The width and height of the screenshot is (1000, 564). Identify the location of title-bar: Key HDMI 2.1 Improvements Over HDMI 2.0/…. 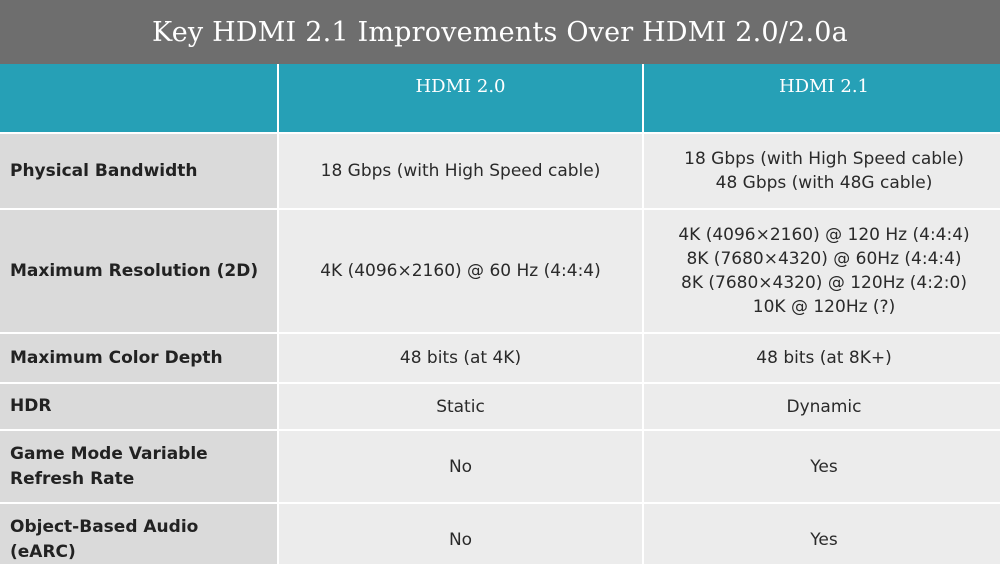
(500, 32).